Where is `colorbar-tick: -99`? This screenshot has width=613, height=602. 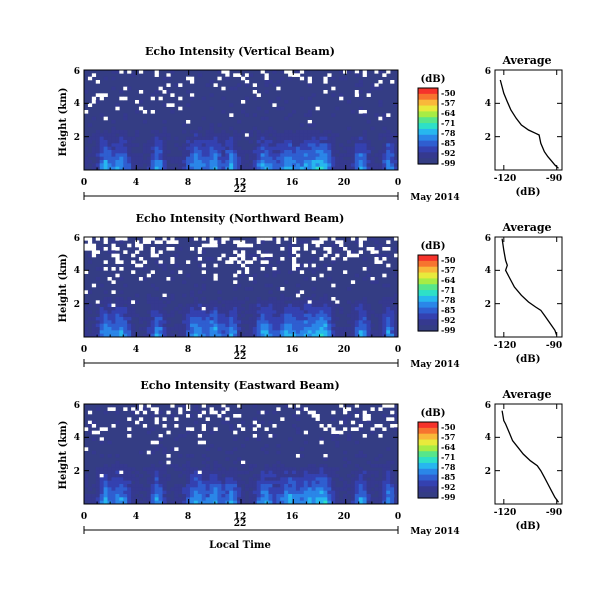
colorbar-tick: -99 is located at coordinates (448, 330).